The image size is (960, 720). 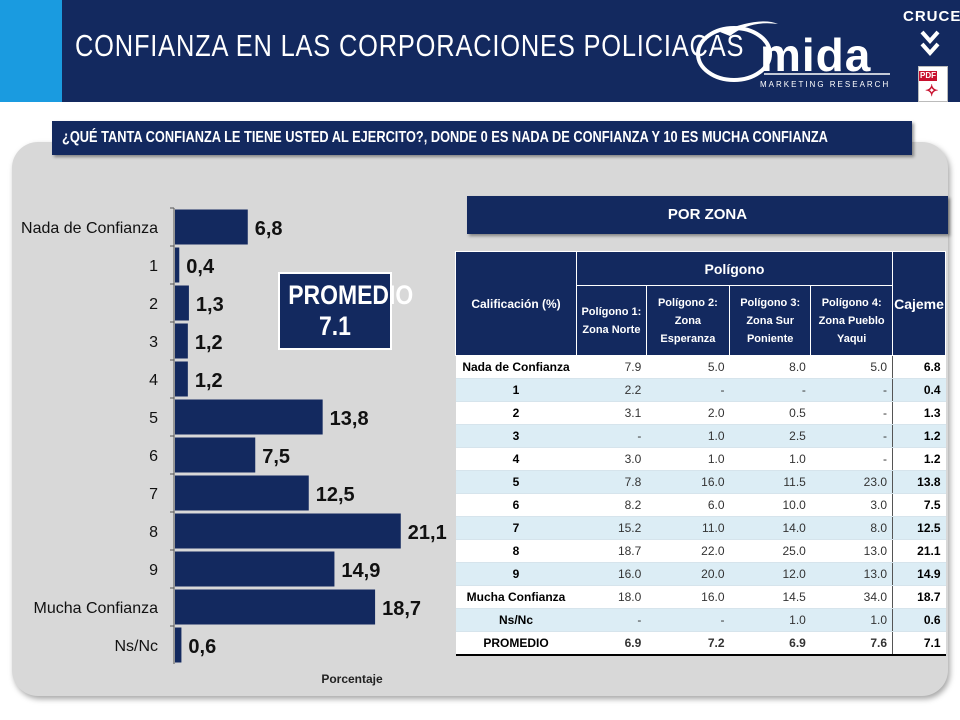 What do you see at coordinates (611, 320) in the screenshot?
I see `poligono-subcol-header: Polígono 1: Zona Norte` at bounding box center [611, 320].